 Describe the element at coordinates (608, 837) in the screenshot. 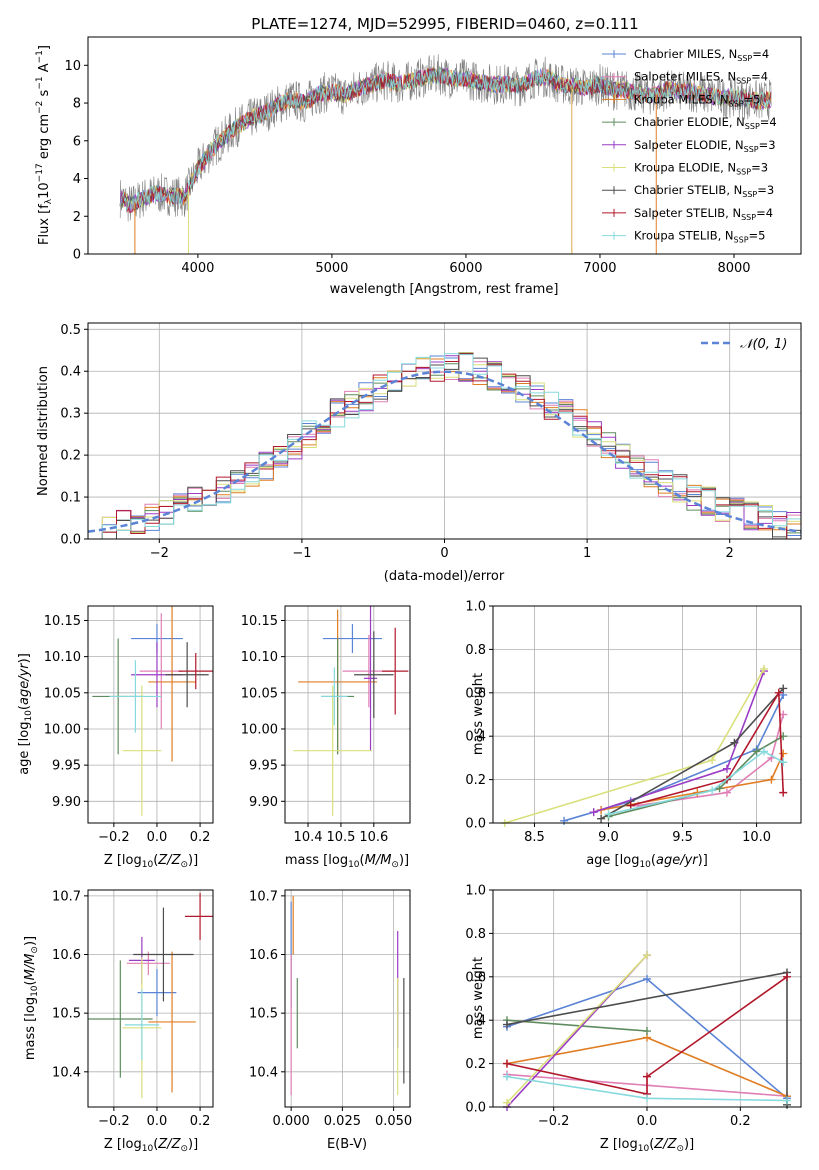

I see `x-tick-label: 9.0` at that location.